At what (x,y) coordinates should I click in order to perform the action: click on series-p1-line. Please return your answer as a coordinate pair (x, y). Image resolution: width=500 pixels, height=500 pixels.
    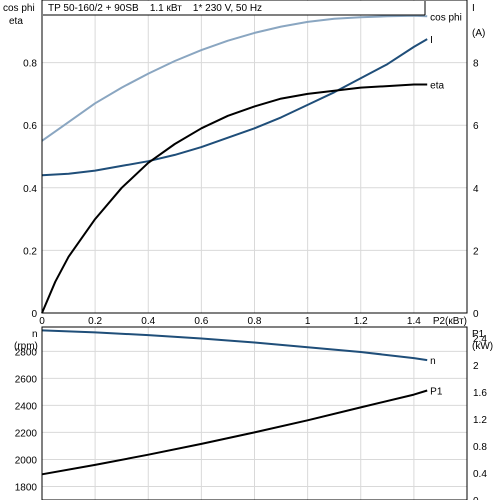
    Looking at the image, I should click on (234, 432).